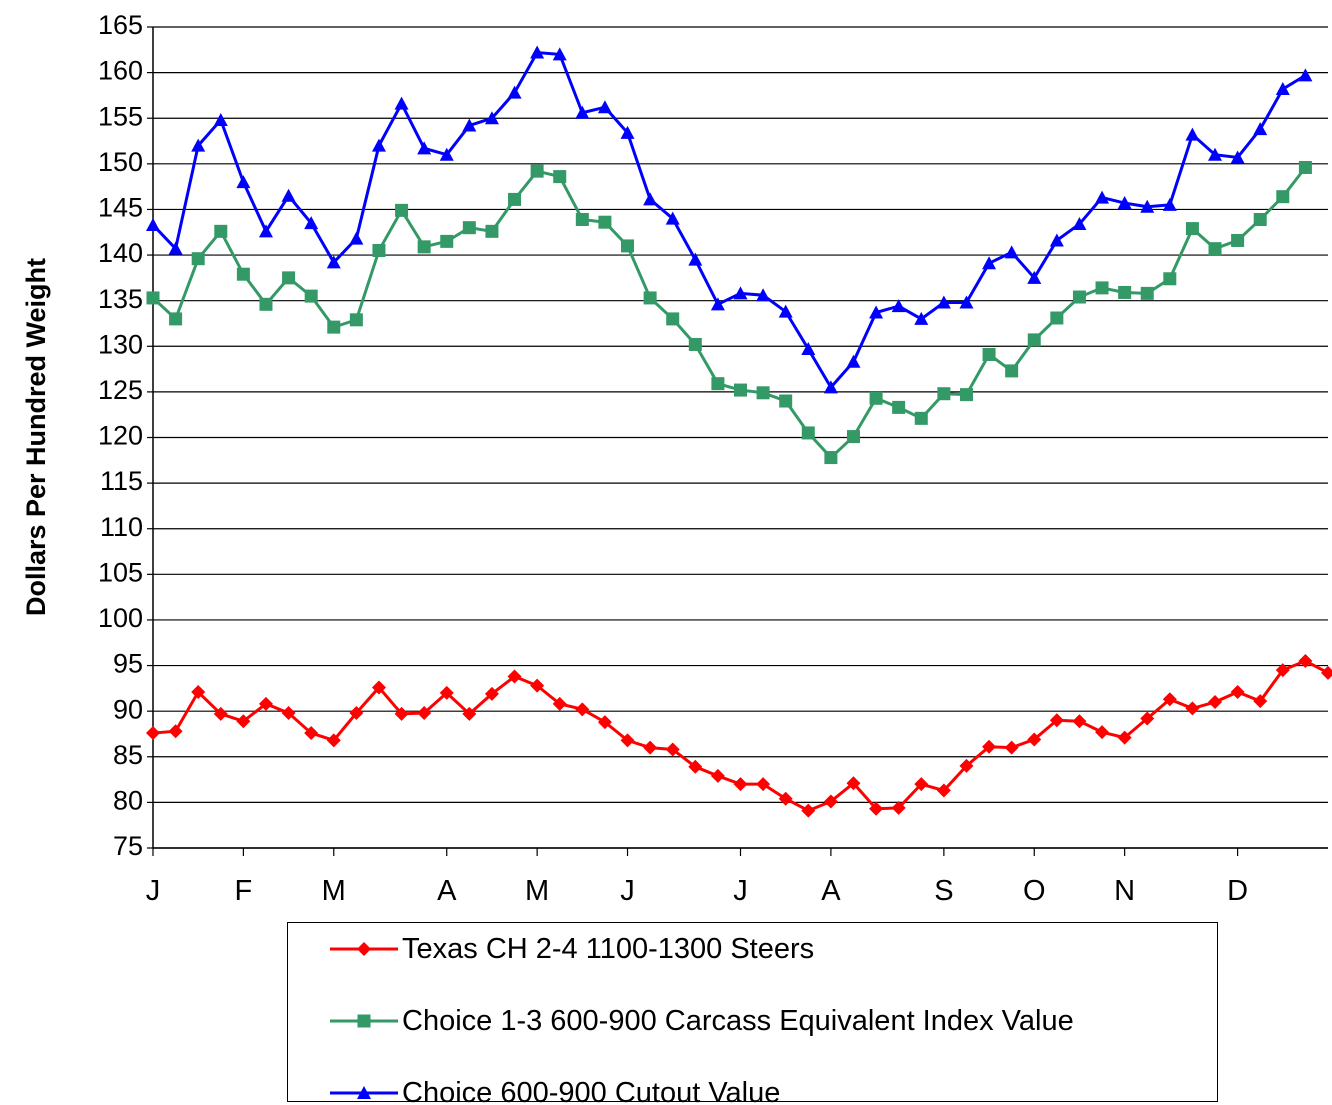 The height and width of the screenshot is (1105, 1332). I want to click on y-tick-label: 110, so click(121, 527).